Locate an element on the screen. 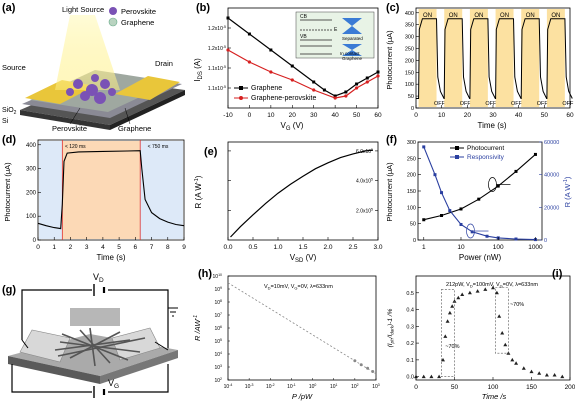  panel-g-label: (g) is located at coordinates (9, 290).